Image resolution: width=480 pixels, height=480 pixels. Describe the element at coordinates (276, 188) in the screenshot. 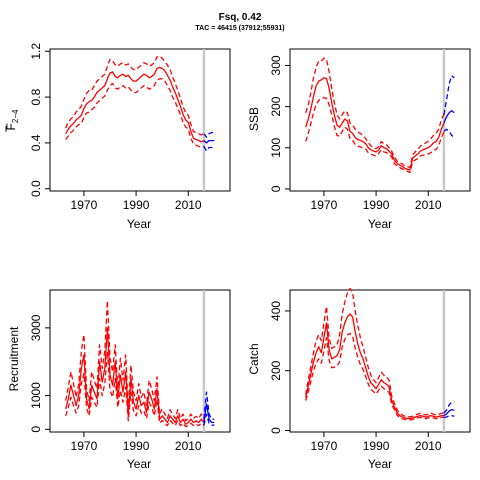

I see `ssb-ytick-label: 0` at that location.